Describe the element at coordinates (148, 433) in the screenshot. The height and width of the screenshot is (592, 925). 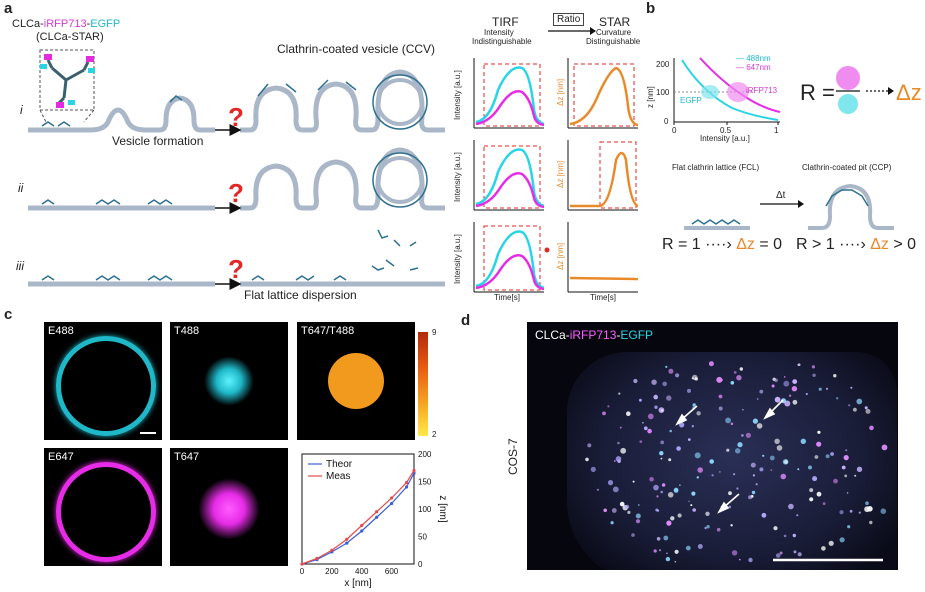
I see `scalebar-c` at that location.